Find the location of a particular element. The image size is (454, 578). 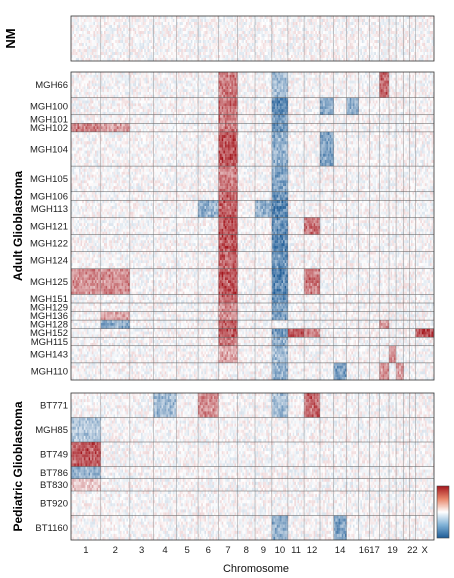

sample-row-mgh106 is located at coordinates (252, 196).